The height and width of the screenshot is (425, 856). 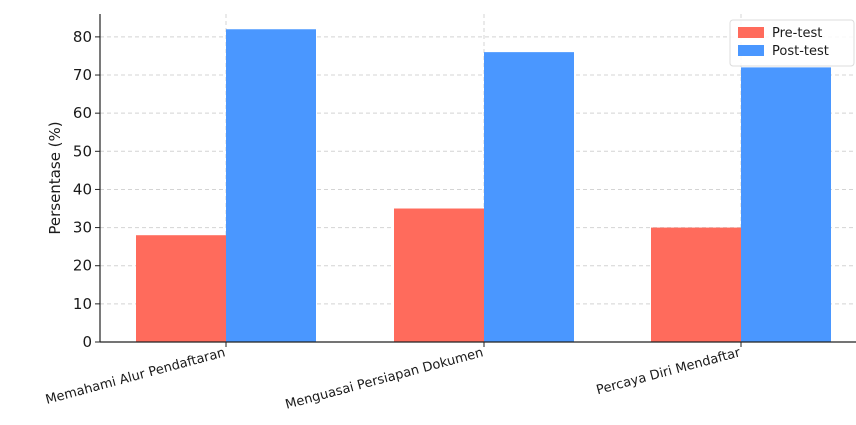 What do you see at coordinates (135, 376) in the screenshot?
I see `category-label: Memahami Alur Pendaftaran` at bounding box center [135, 376].